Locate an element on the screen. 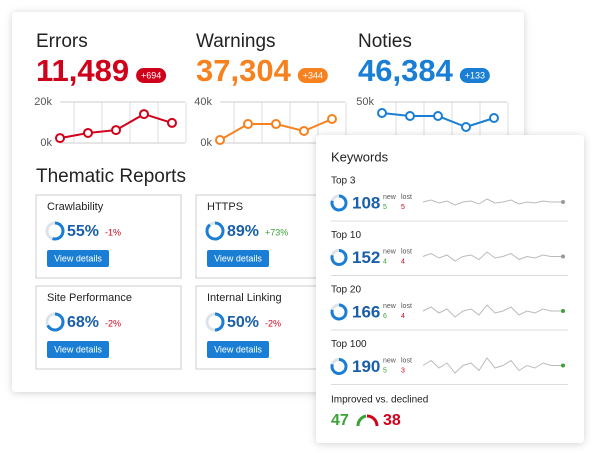 The width and height of the screenshot is (600, 453). score: 89% is located at coordinates (243, 231).